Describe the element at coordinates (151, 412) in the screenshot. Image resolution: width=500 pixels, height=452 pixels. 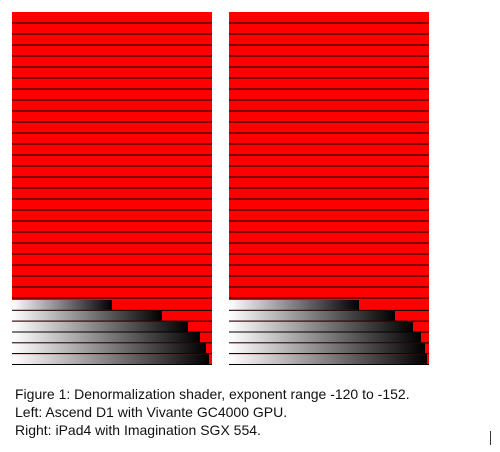
I see `caption-line-2: Left: Ascend D1 with Vivante GC4000 GPU.` at that location.